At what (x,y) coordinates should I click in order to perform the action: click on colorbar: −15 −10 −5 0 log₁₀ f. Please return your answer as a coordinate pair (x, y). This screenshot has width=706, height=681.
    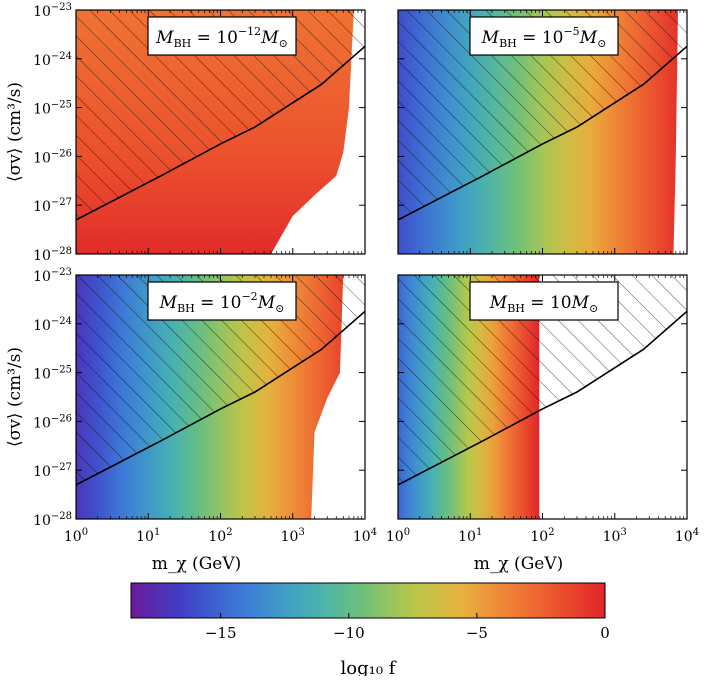
    Looking at the image, I should click on (370, 630).